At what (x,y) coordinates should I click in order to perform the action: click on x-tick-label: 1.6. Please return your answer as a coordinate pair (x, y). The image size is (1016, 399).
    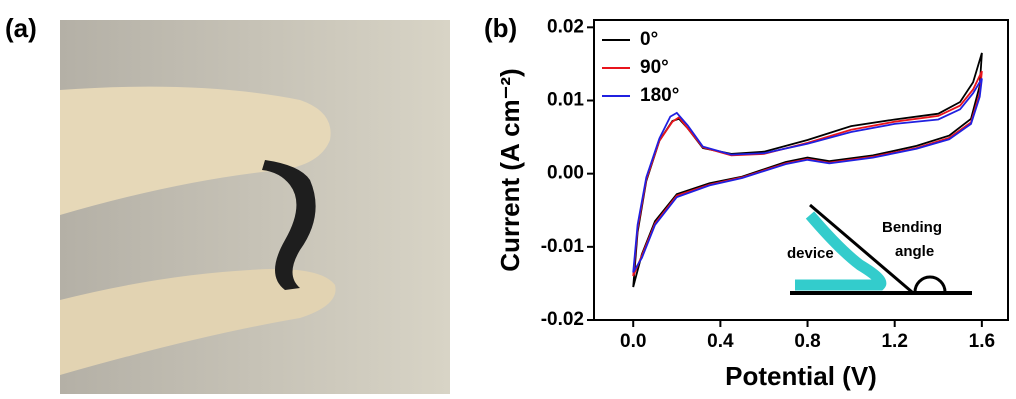
    Looking at the image, I should click on (982, 341).